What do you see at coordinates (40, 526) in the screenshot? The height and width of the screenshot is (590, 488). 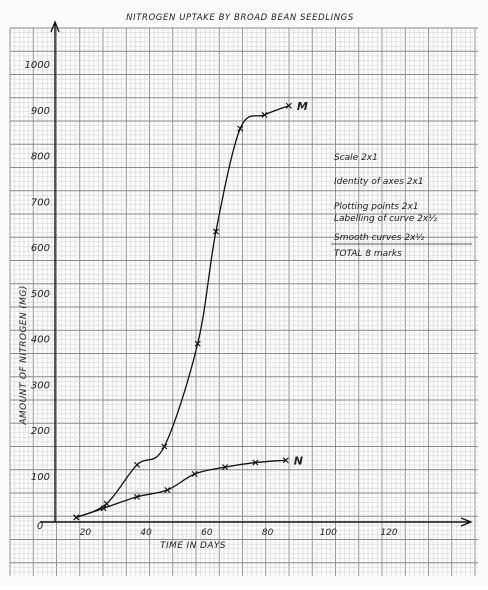 I see `origin-label: 0` at bounding box center [40, 526].